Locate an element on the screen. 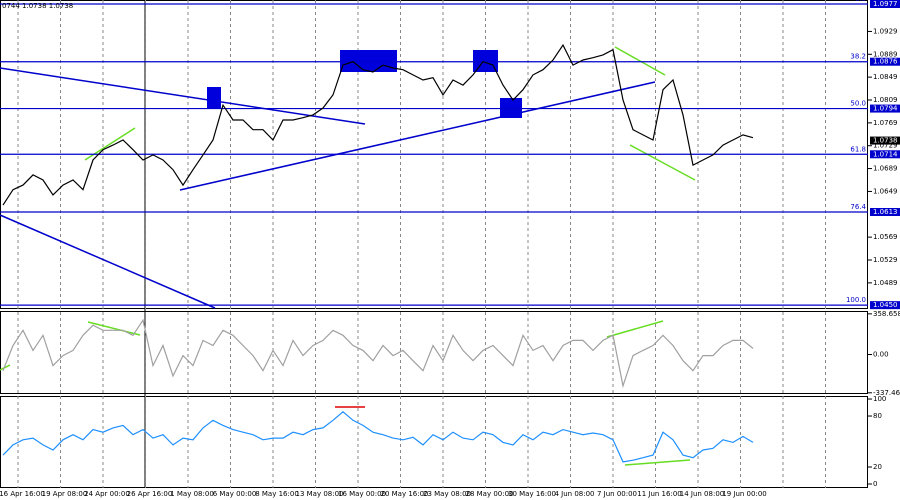 This screenshot has height=500, width=900. level-label: 1.0613 is located at coordinates (885, 212).